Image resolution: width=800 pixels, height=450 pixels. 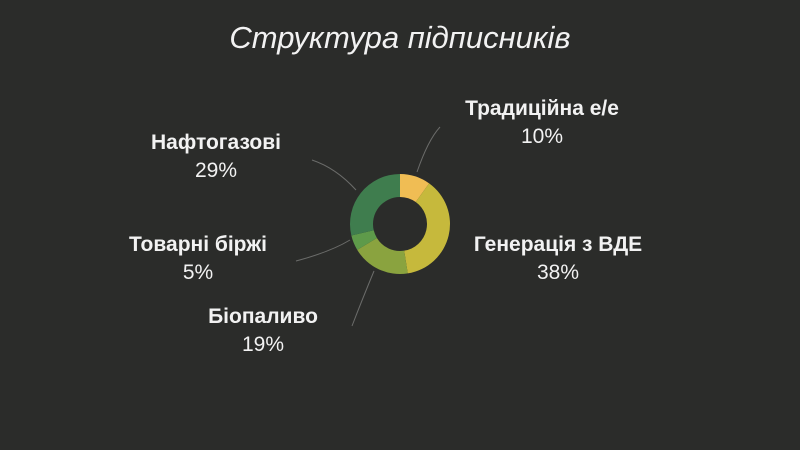 What do you see at coordinates (263, 316) in the screenshot?
I see `slice-label-biofuel: Біопаливо` at bounding box center [263, 316].